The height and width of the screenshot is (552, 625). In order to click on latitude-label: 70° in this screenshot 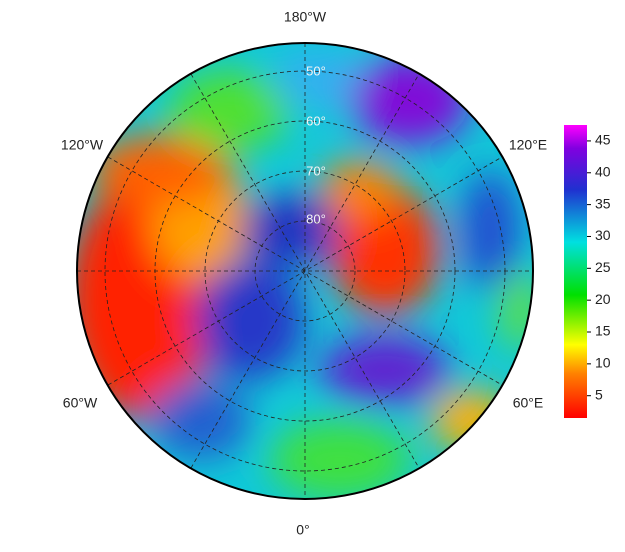, I will do `click(316, 170)`.